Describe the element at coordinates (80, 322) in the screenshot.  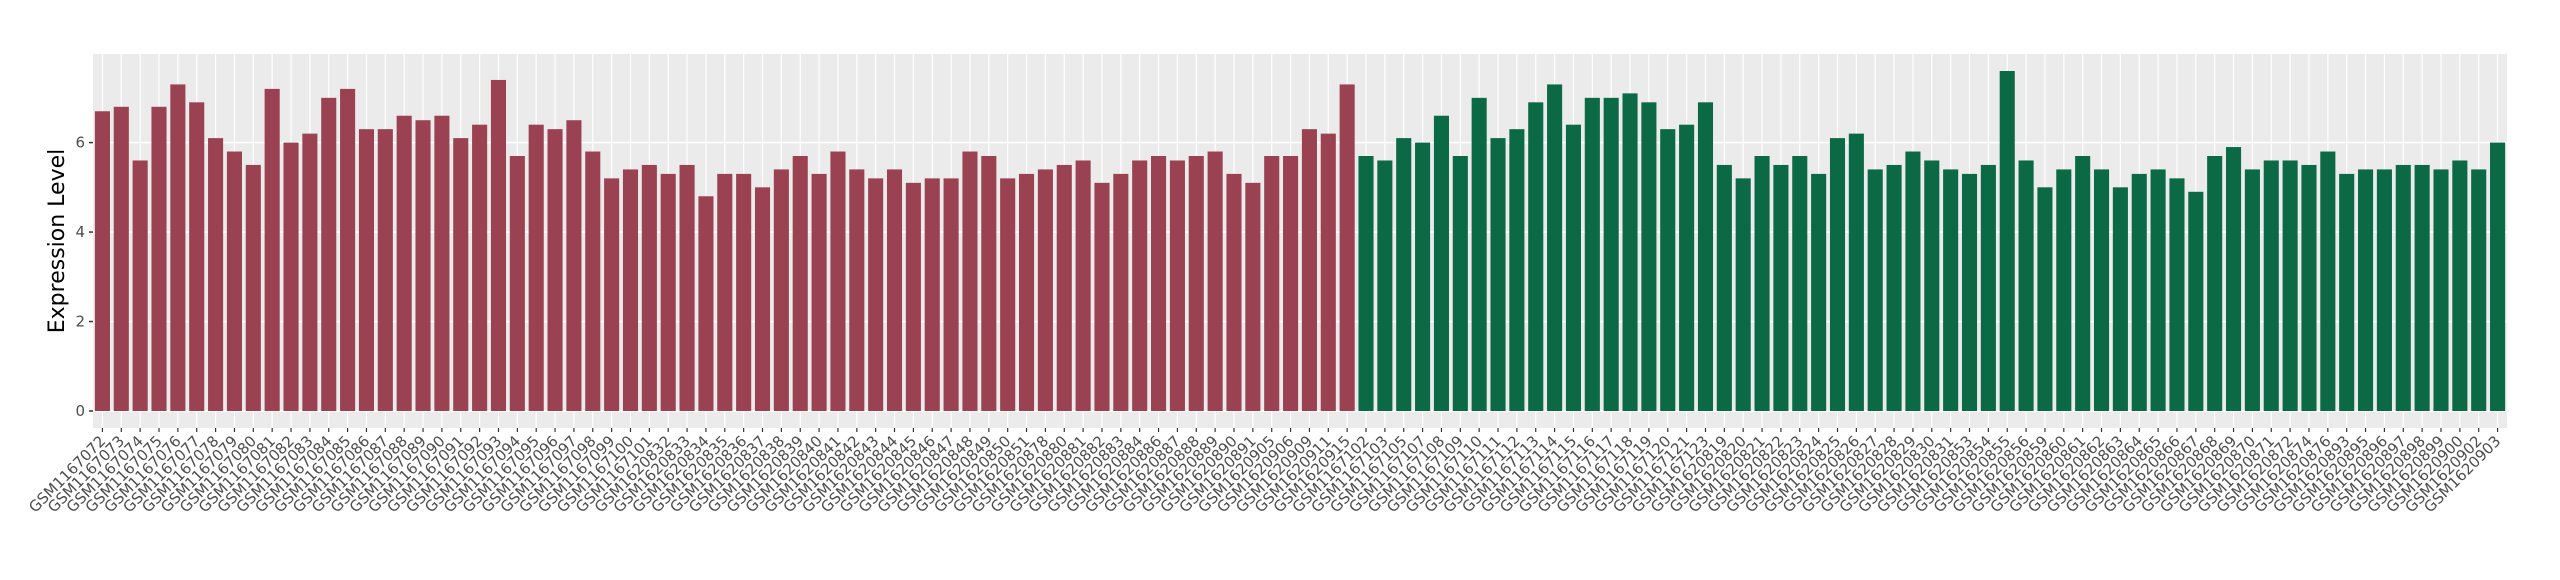
I see `y-tick-label: 2` at that location.